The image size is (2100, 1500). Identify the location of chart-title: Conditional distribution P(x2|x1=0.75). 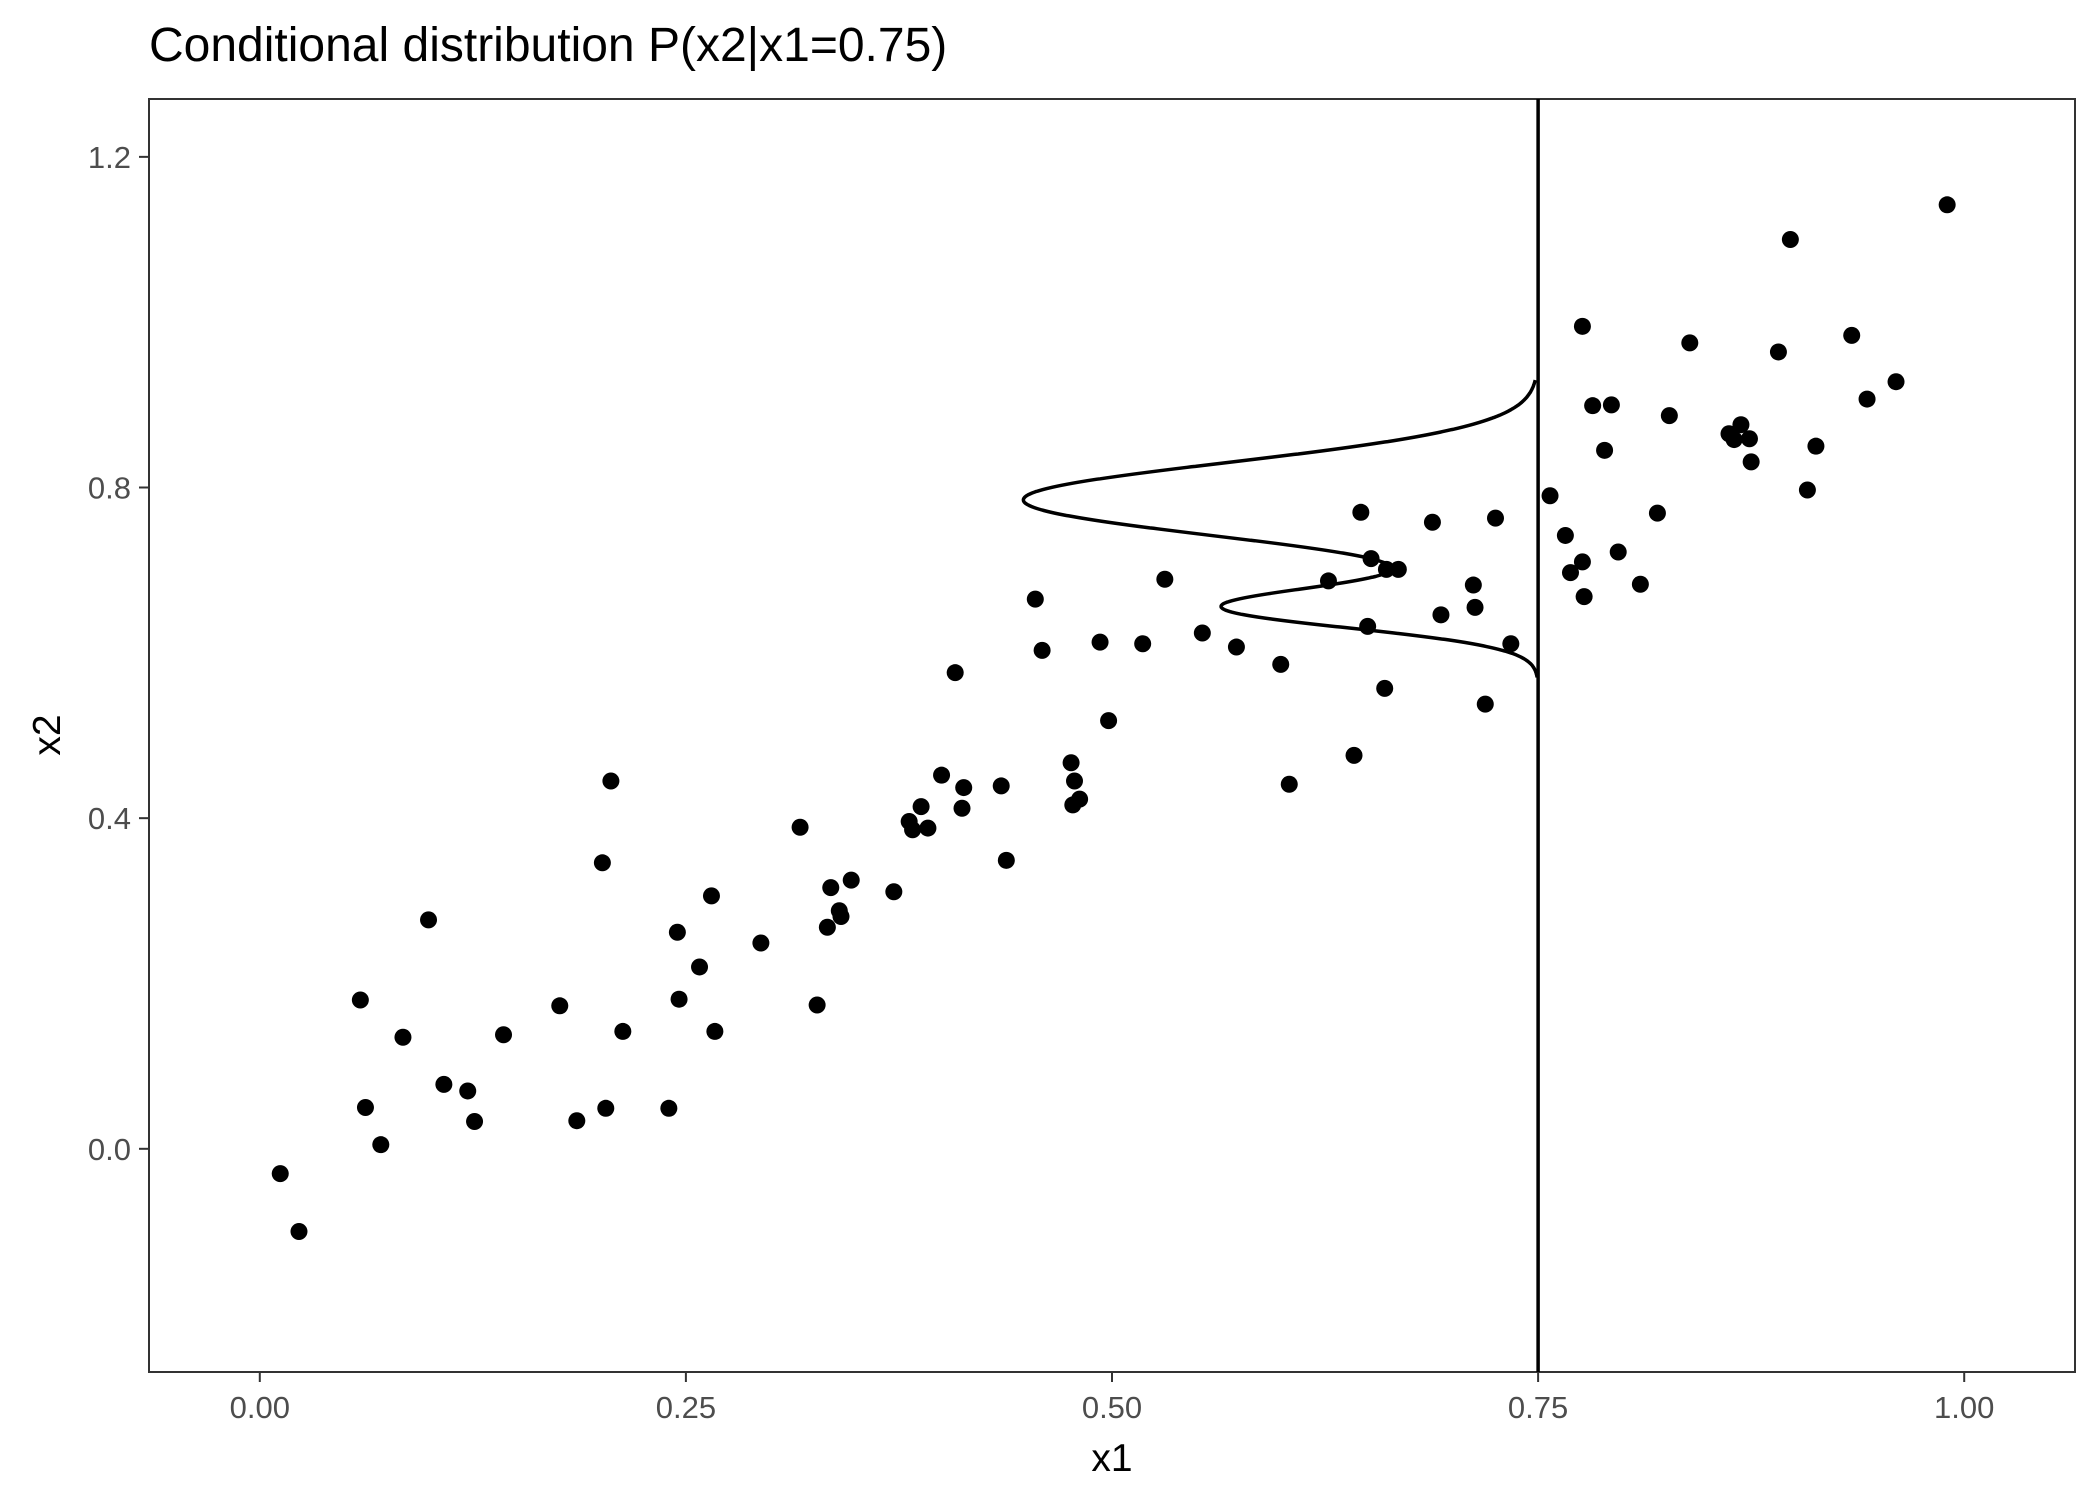
(548, 45).